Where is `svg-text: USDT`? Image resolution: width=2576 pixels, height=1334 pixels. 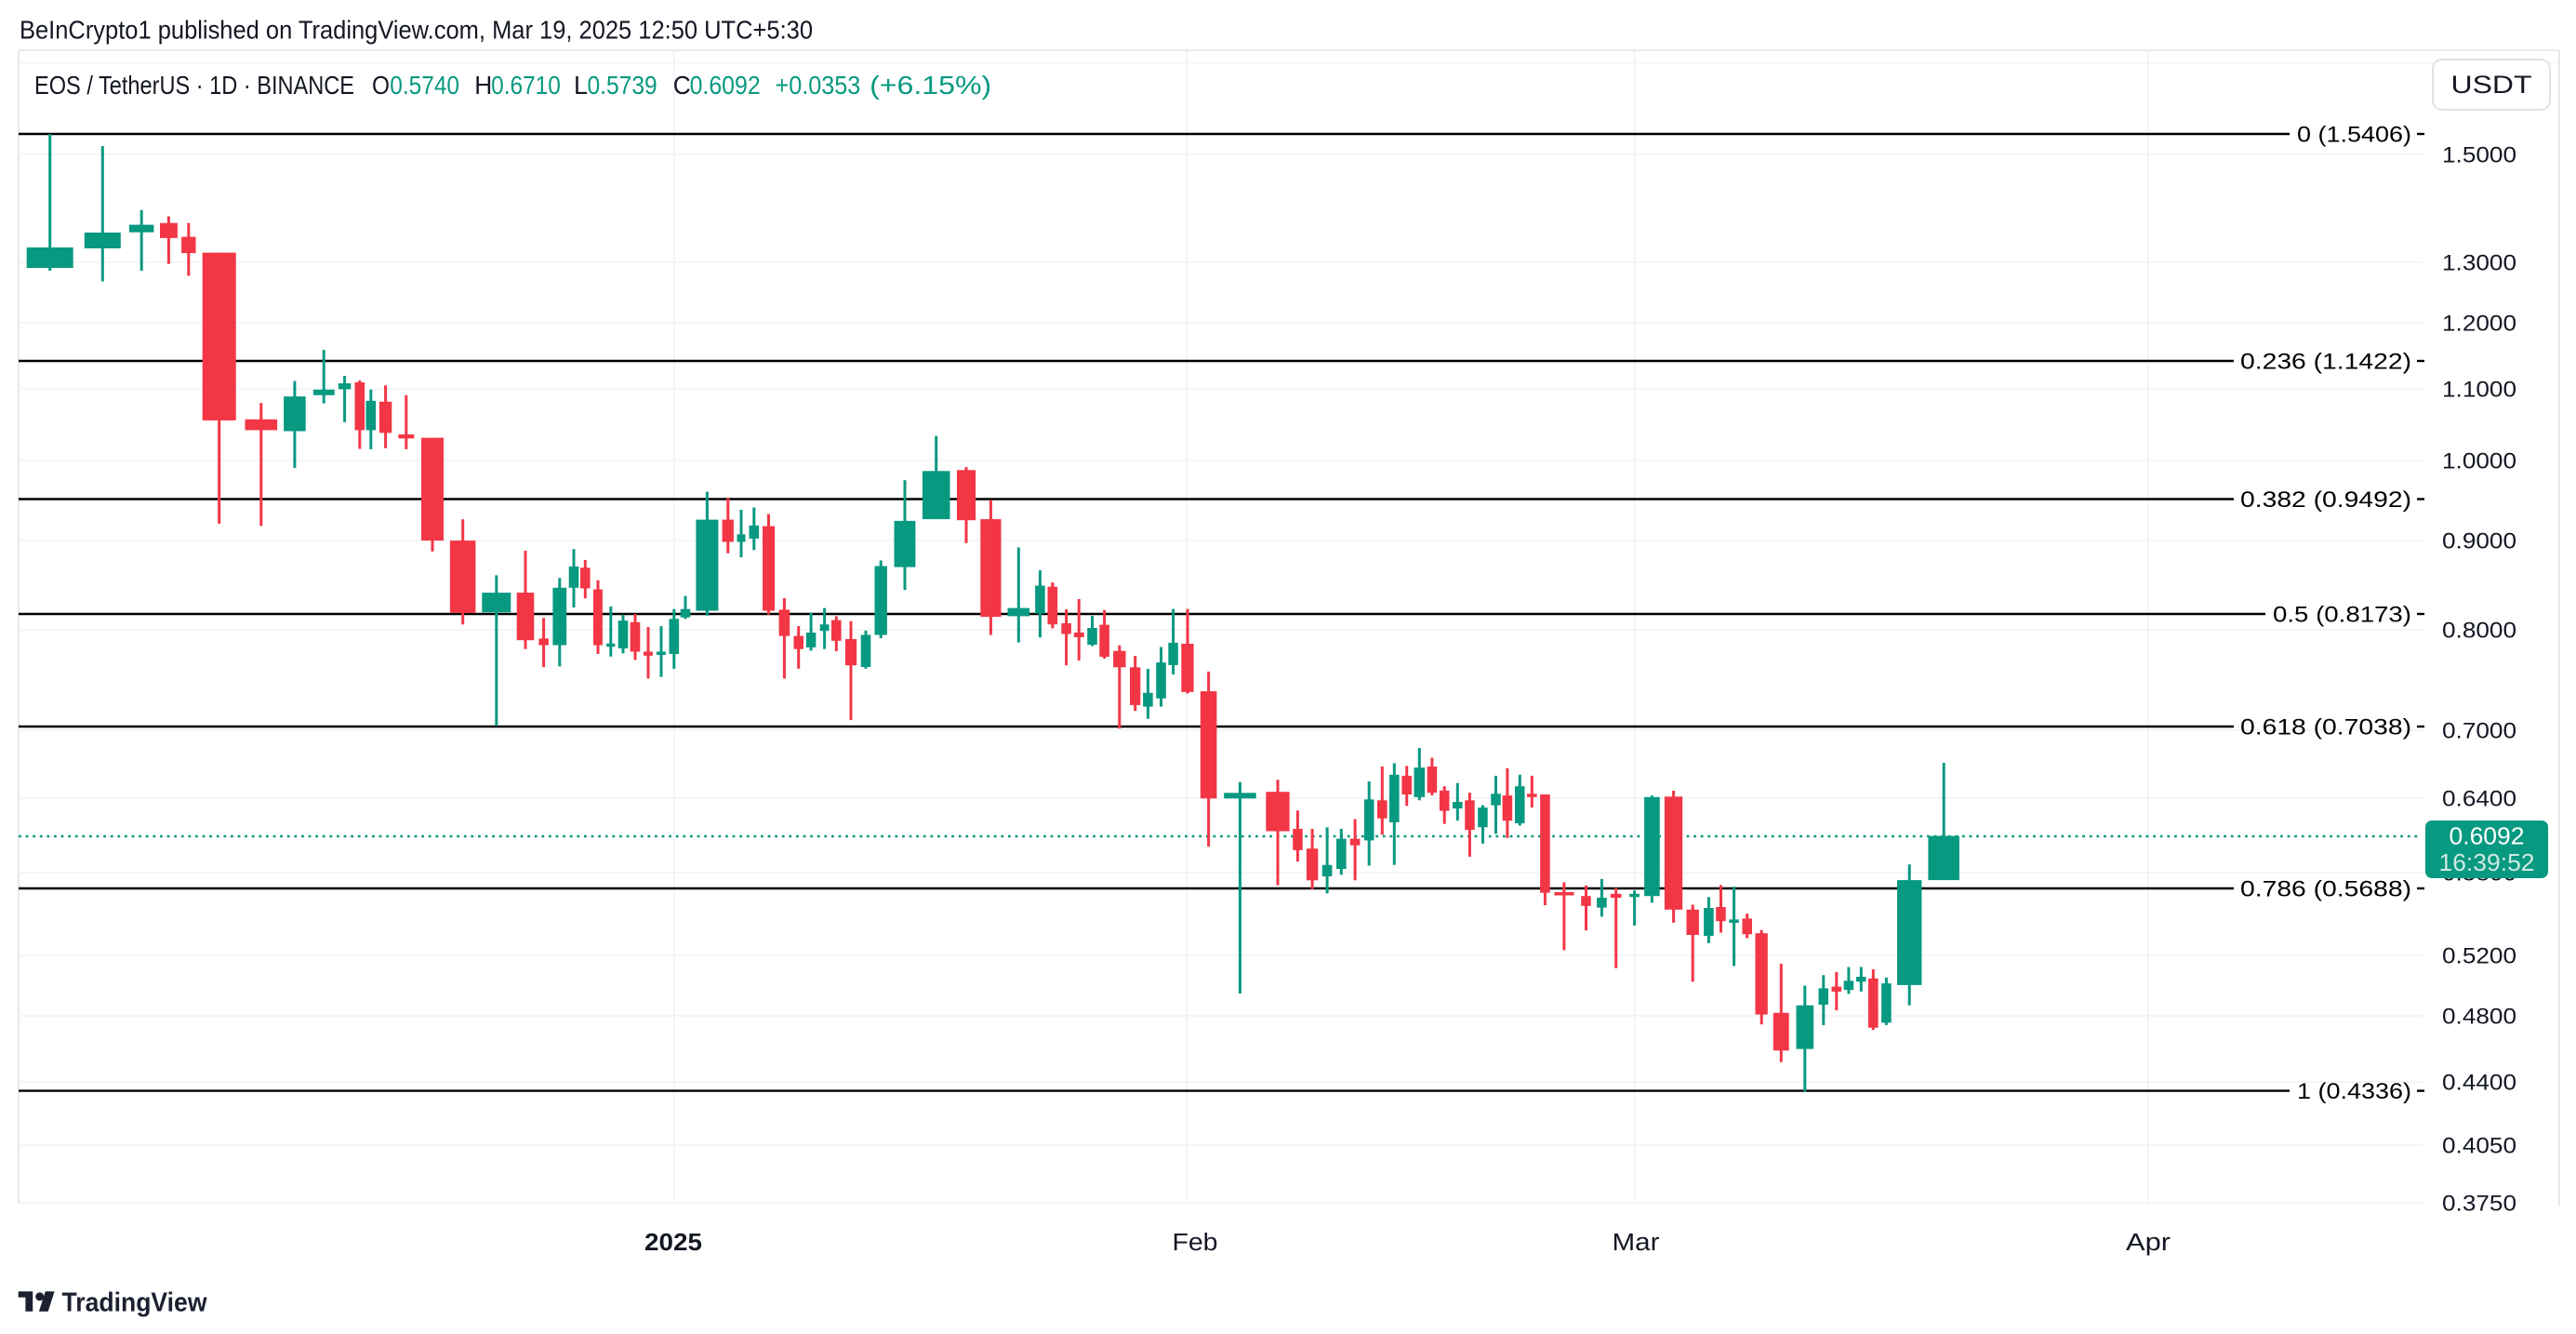 svg-text: USDT is located at coordinates (2491, 85).